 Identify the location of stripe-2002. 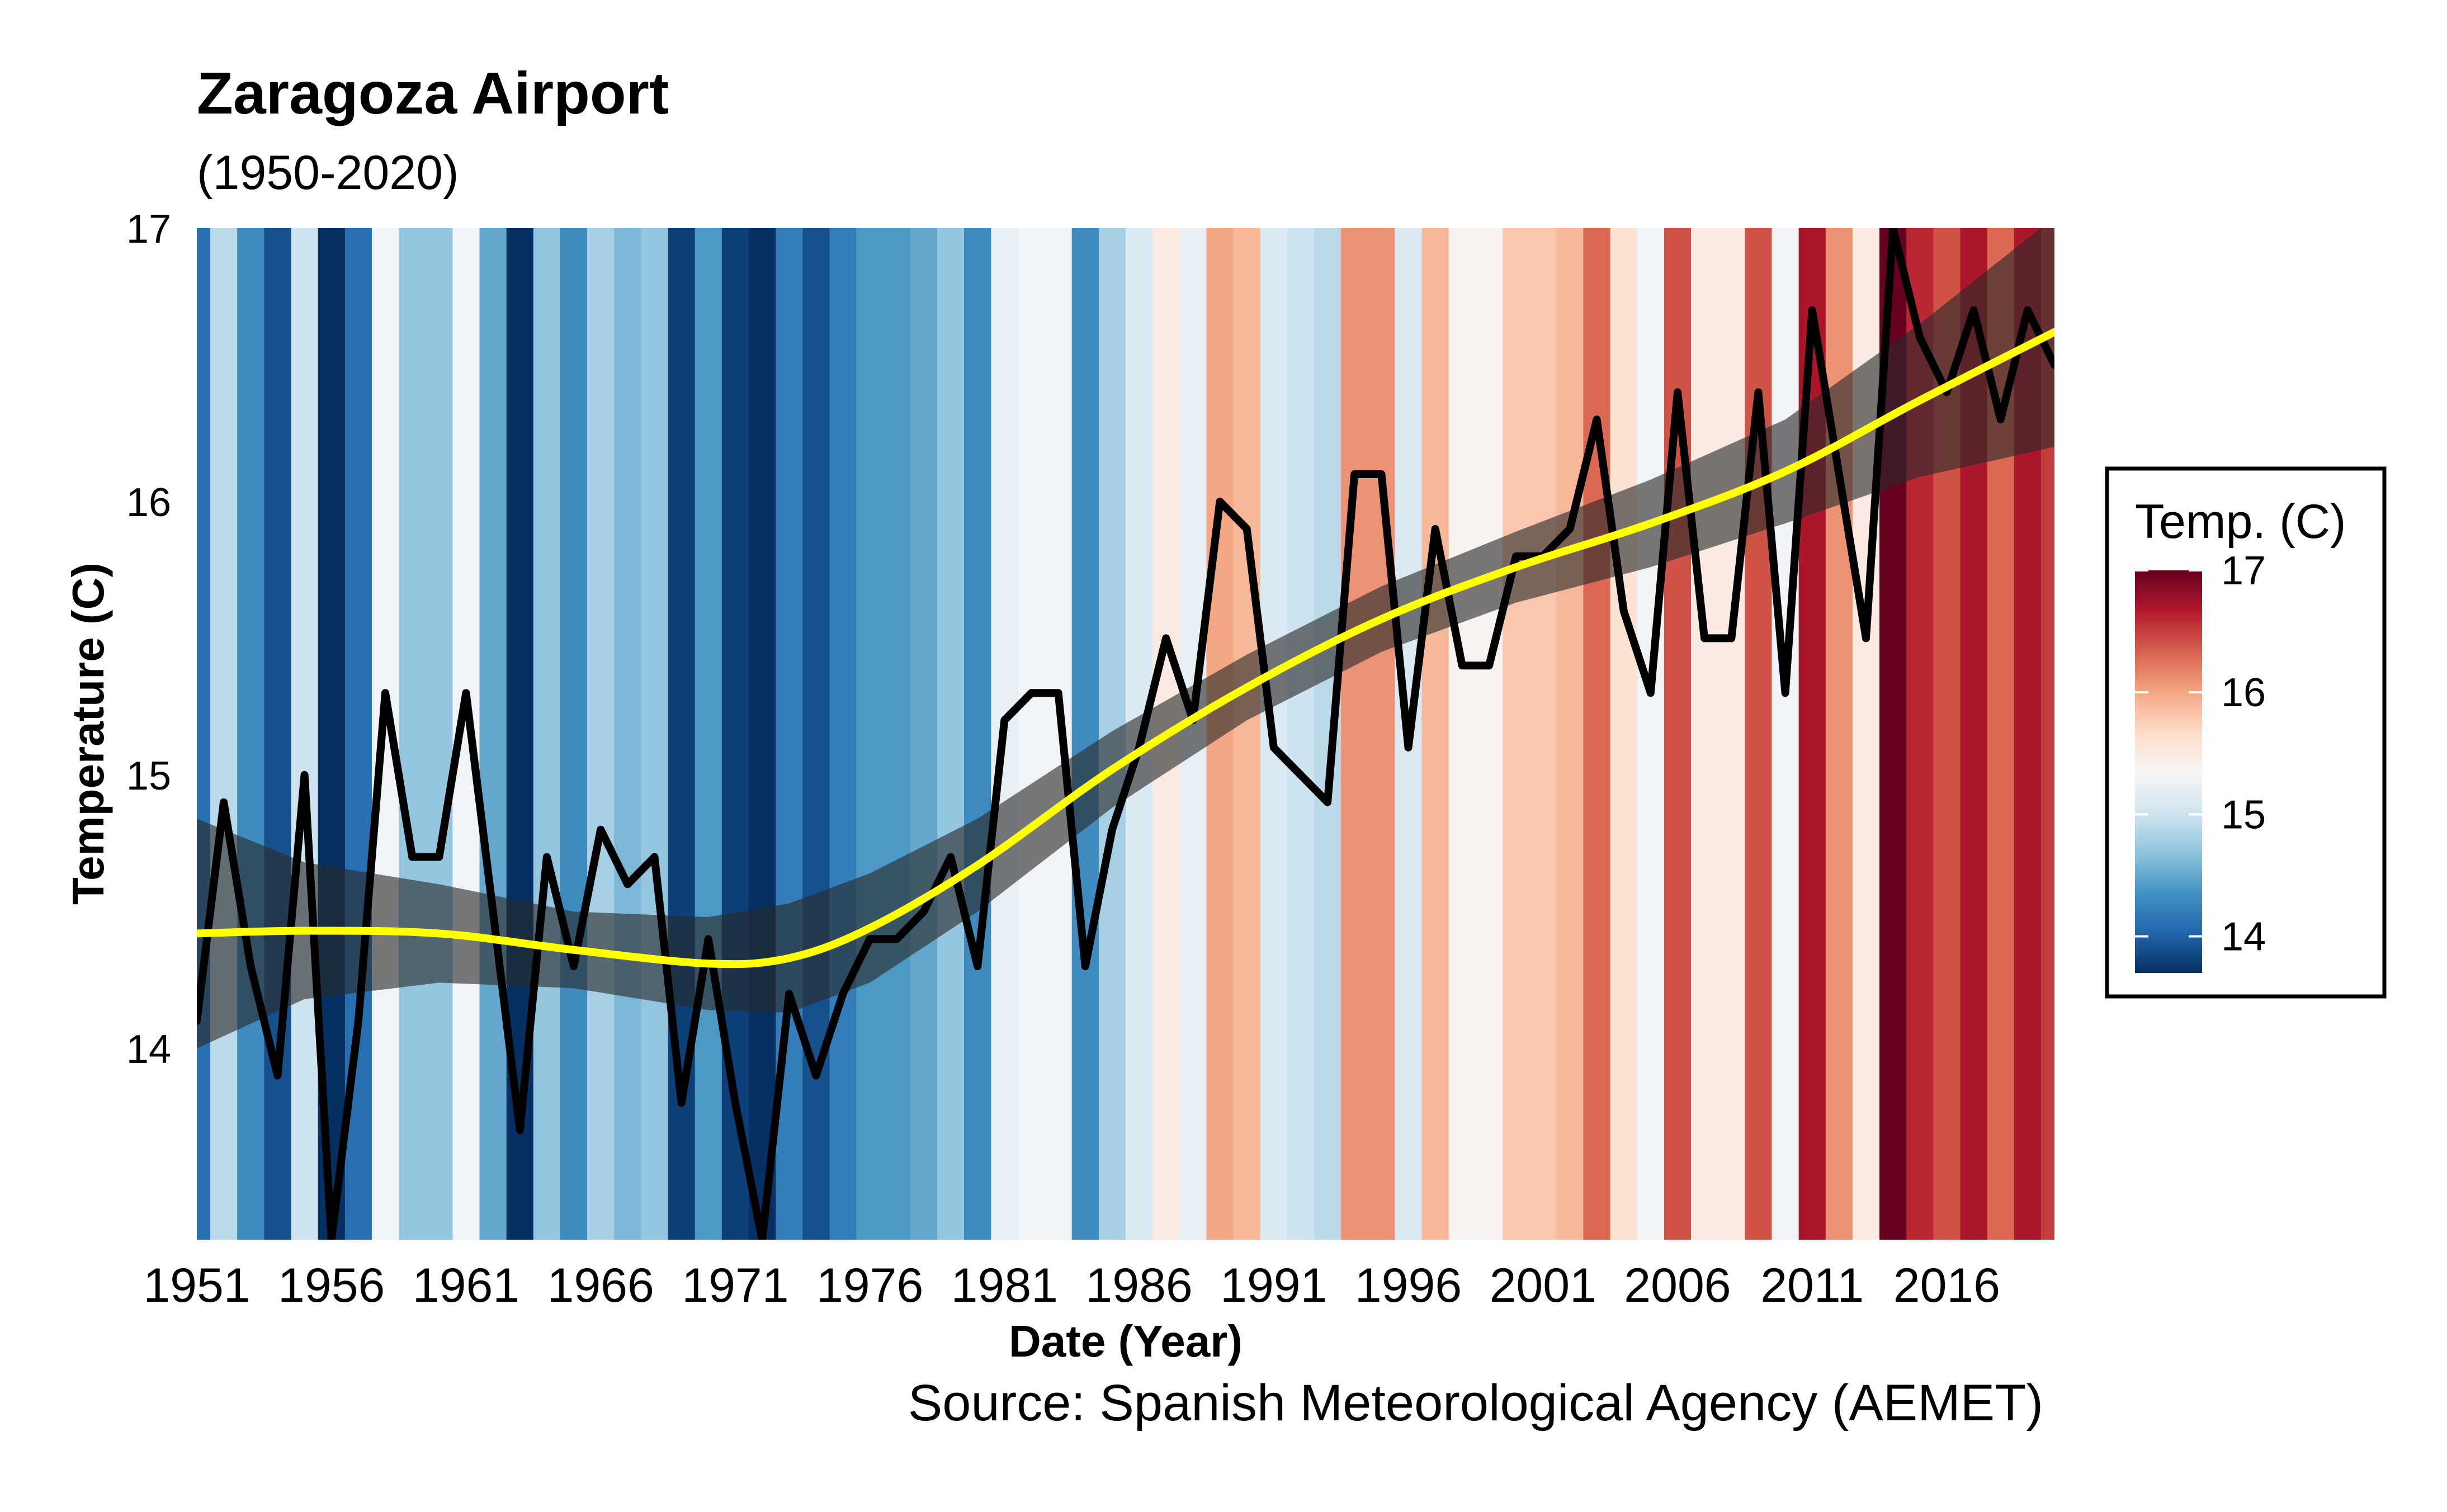
(1570, 734).